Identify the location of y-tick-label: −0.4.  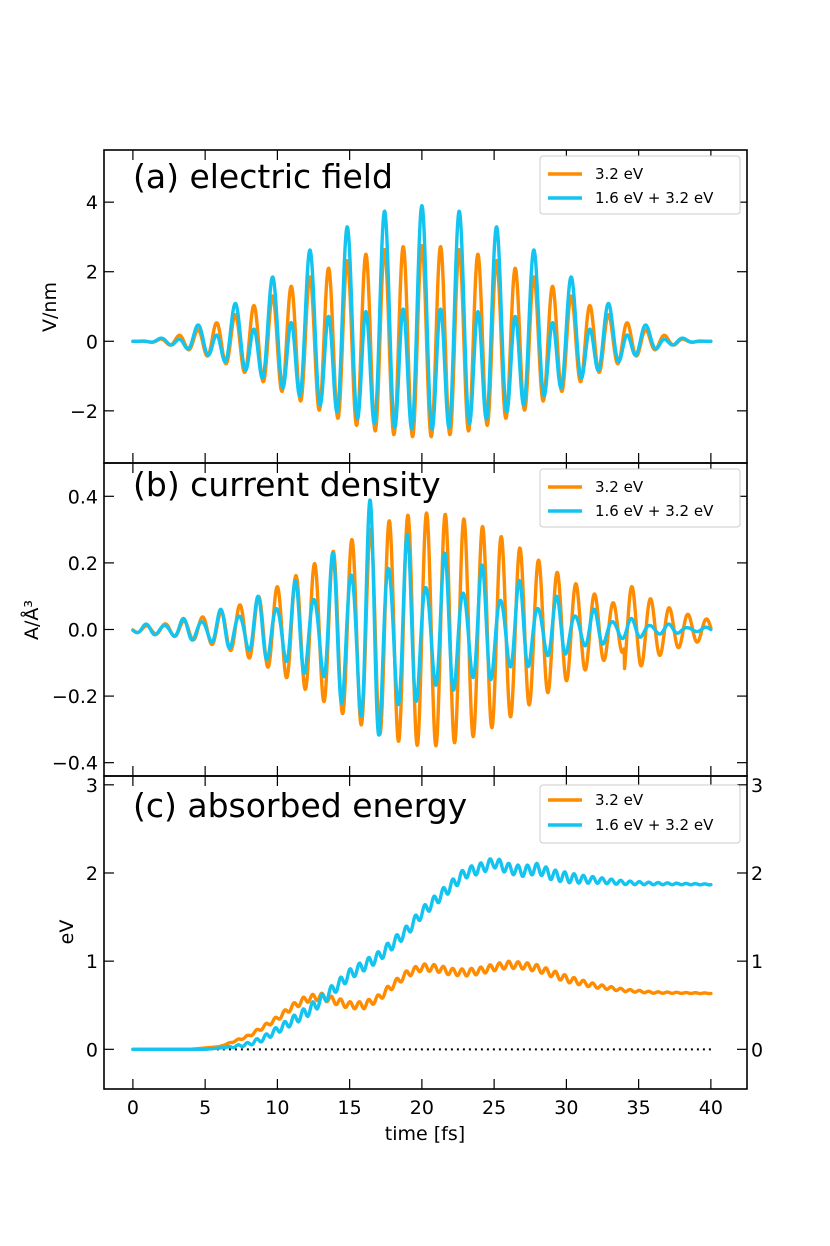
(75, 764).